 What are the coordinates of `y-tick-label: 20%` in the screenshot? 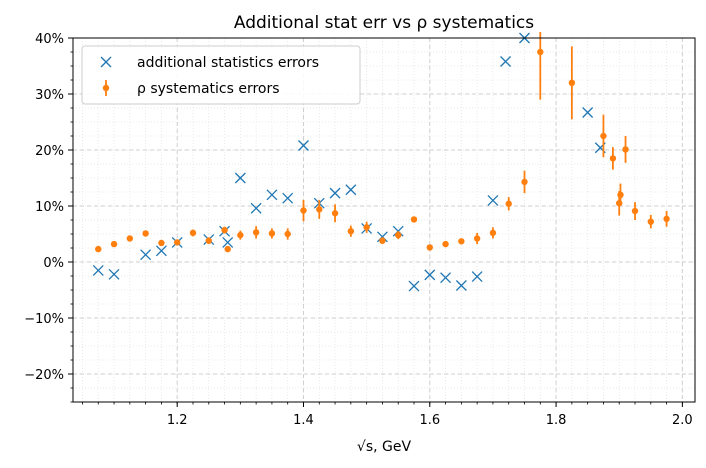 It's located at (49, 151).